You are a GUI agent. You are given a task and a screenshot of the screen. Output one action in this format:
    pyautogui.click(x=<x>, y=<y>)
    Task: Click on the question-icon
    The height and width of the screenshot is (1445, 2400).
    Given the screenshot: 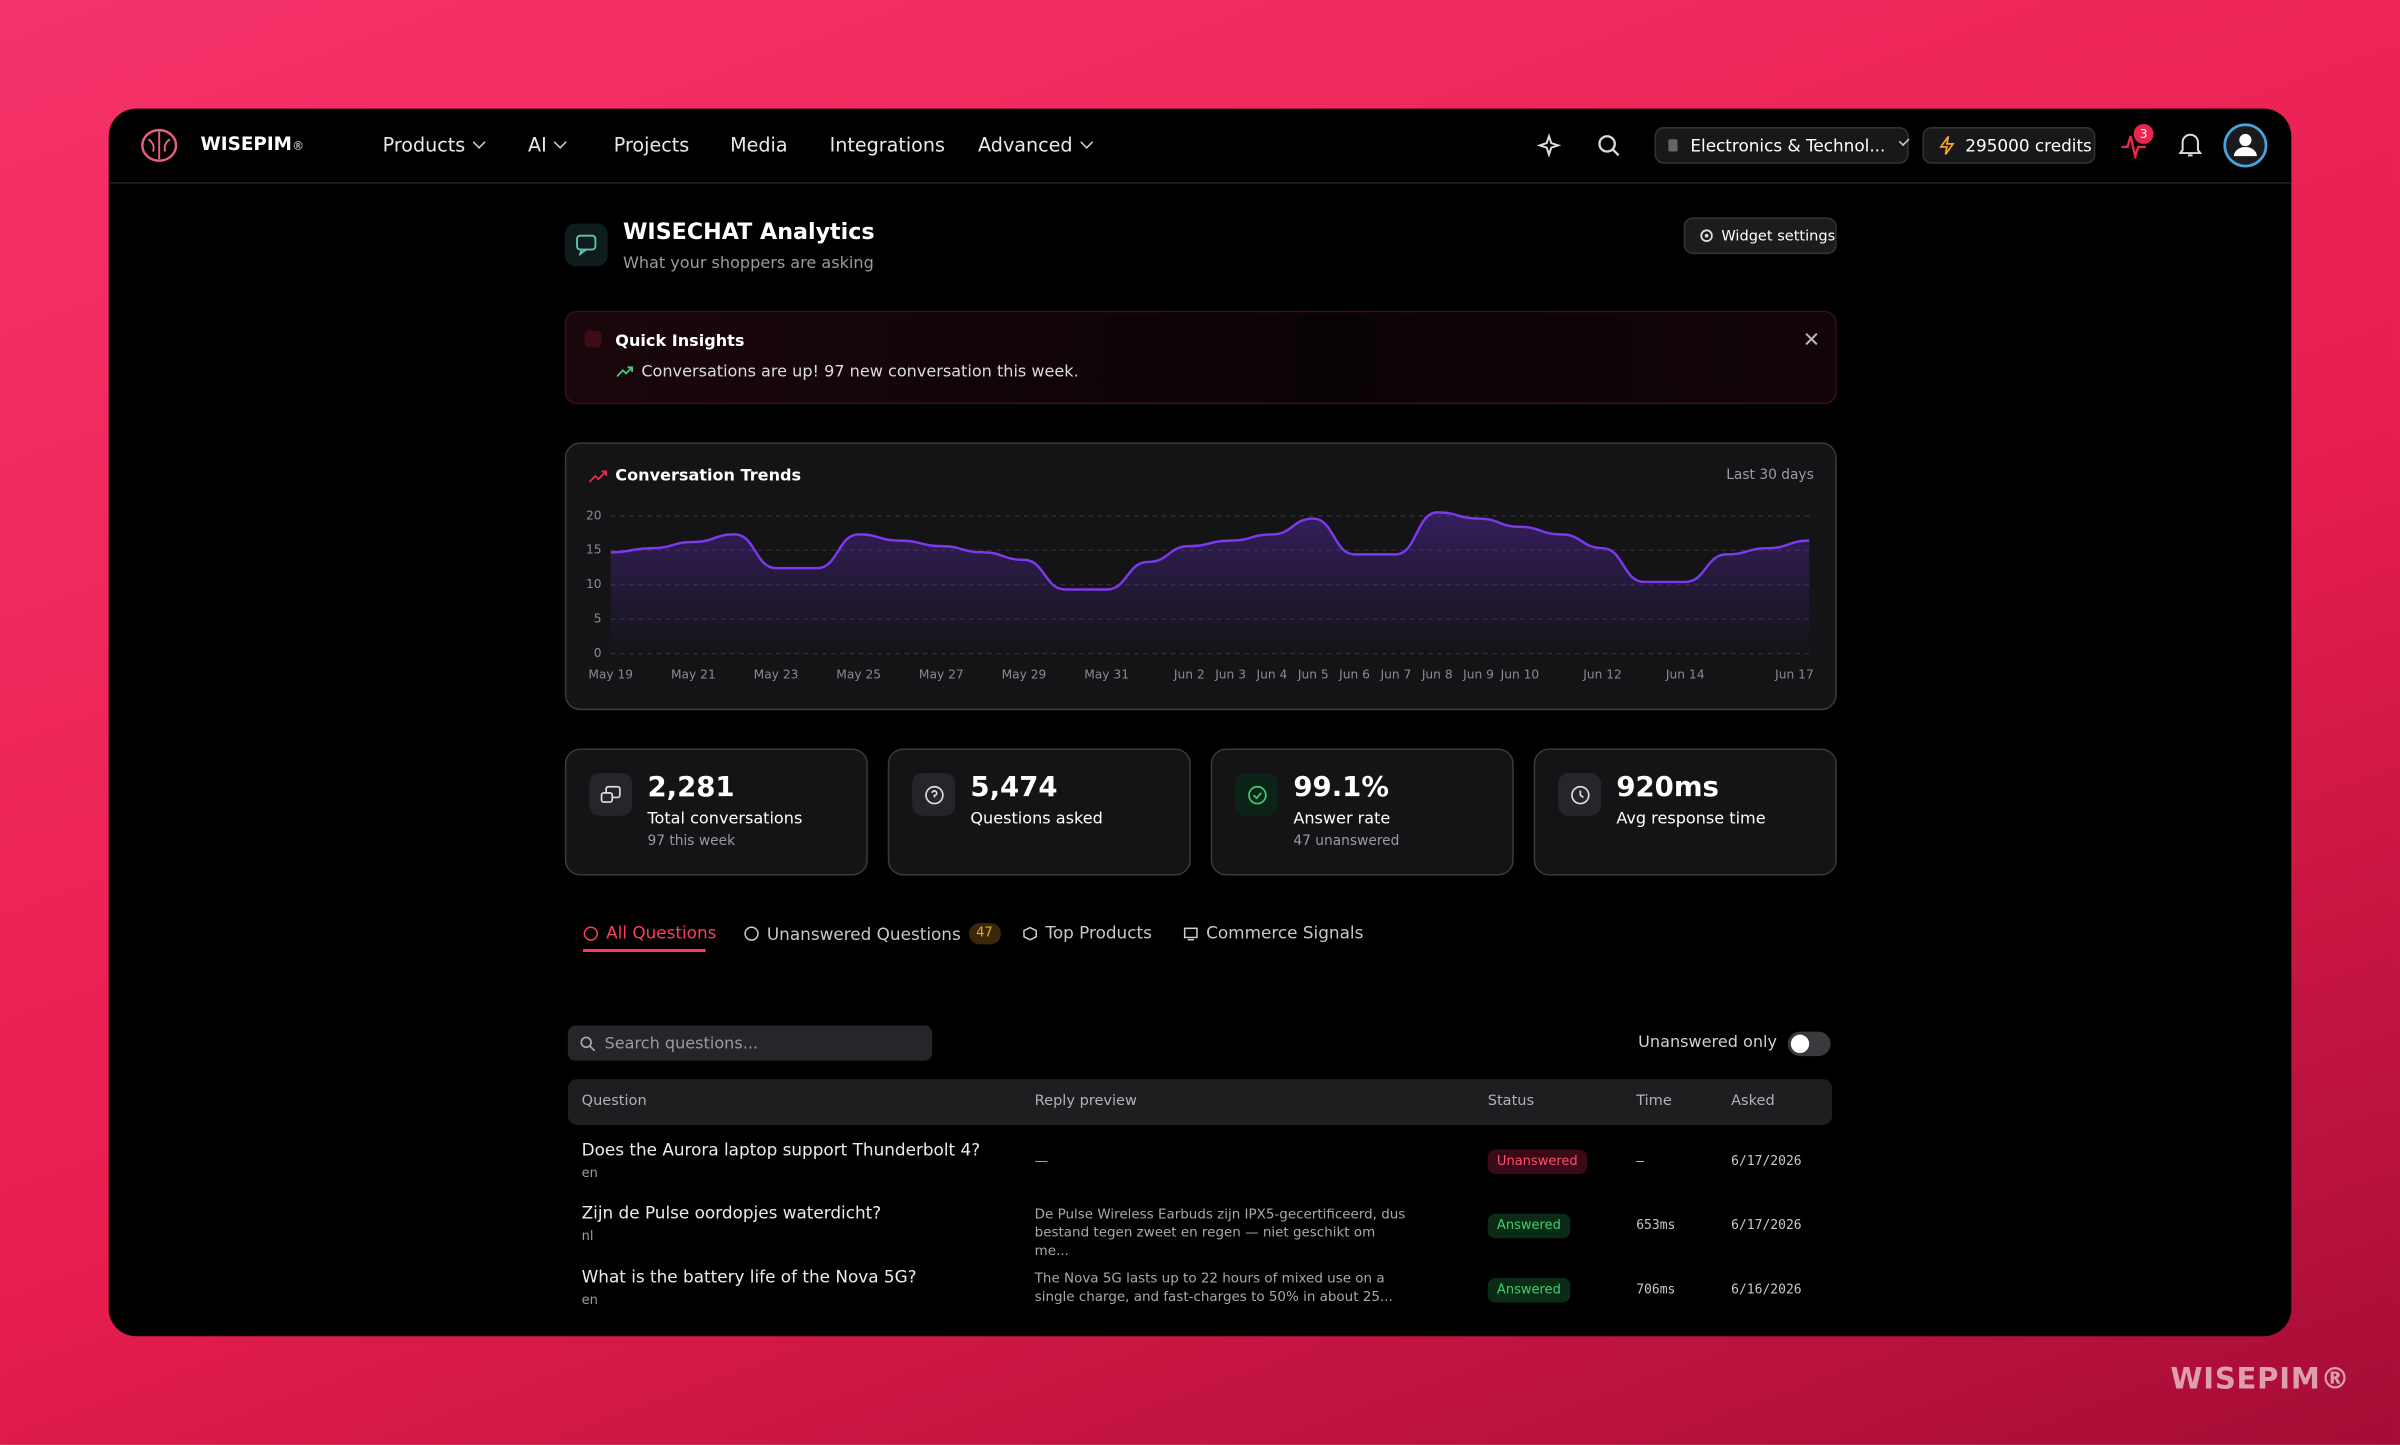 What is the action you would take?
    pyautogui.click(x=933, y=794)
    